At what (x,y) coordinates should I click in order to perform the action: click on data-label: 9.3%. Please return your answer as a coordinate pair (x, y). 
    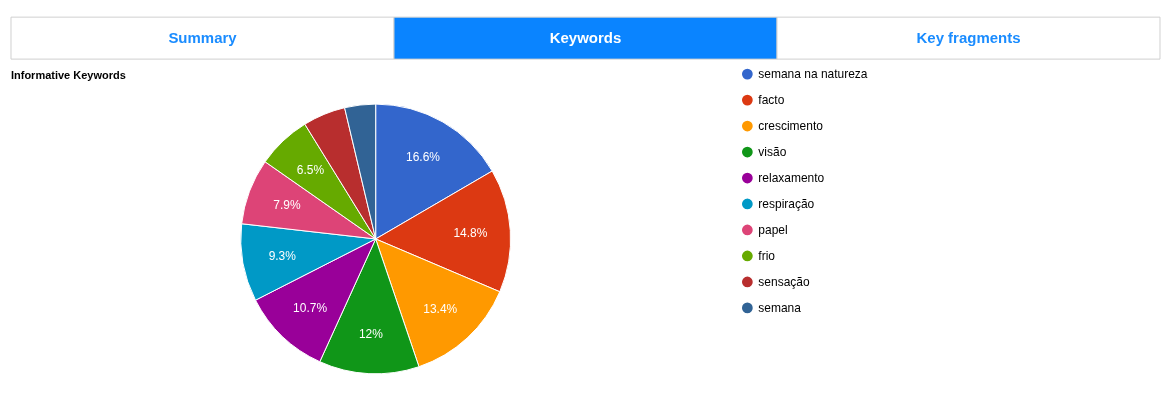
    Looking at the image, I should click on (282, 255).